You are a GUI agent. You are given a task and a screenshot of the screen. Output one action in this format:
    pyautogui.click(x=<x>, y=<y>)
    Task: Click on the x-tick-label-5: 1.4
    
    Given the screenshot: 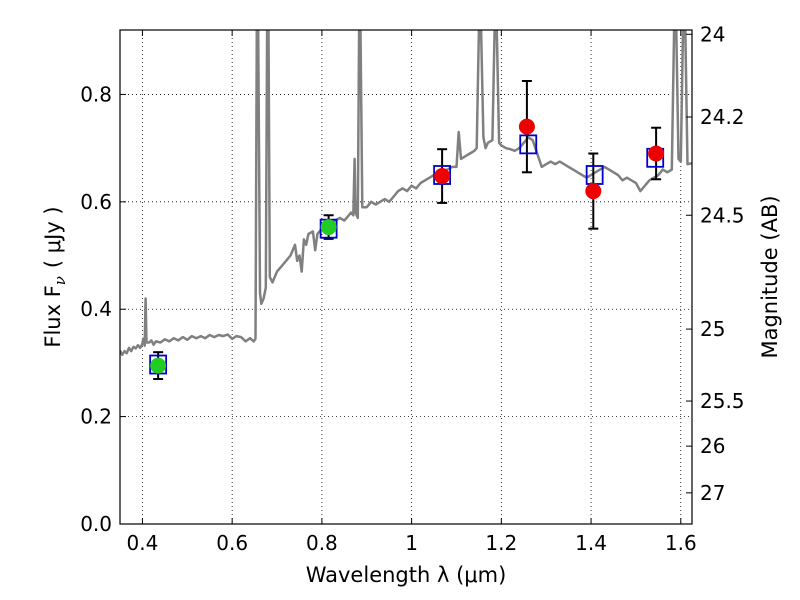 What is the action you would take?
    pyautogui.click(x=591, y=543)
    